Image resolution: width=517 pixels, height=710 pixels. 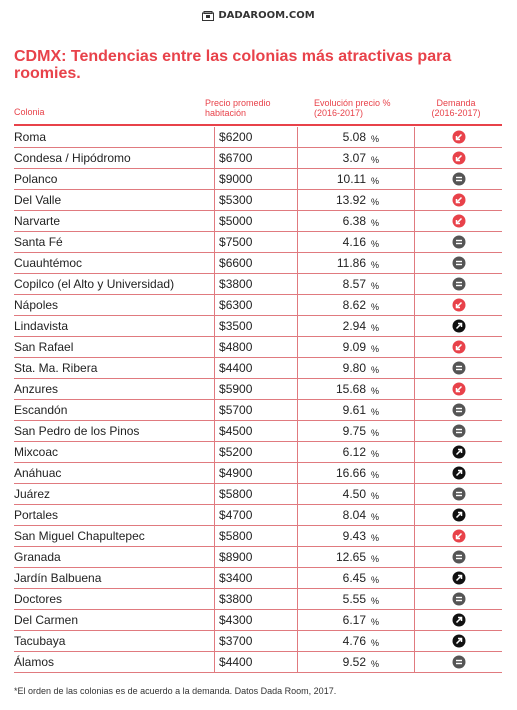 I want to click on precio-number: 6700, so click(x=239, y=158).